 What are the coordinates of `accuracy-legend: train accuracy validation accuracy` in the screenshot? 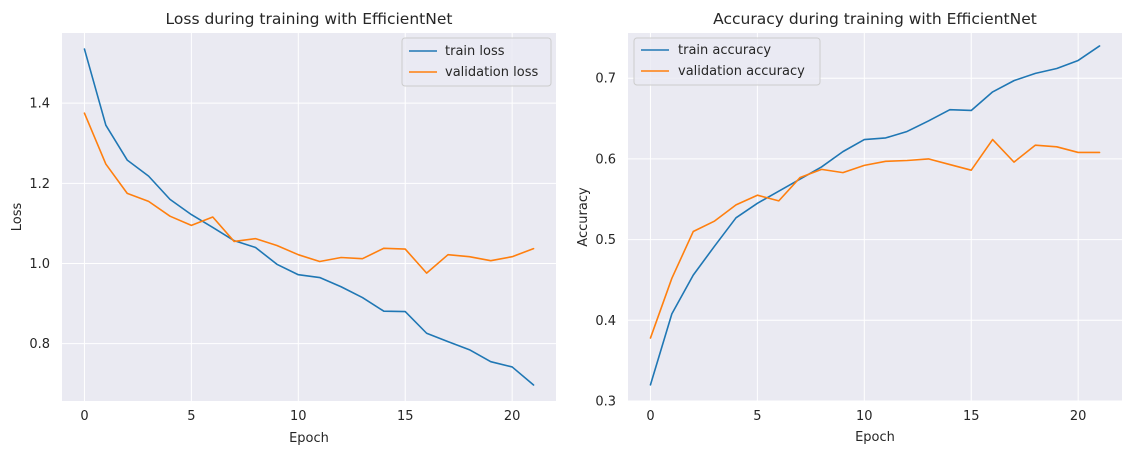 It's located at (727, 61).